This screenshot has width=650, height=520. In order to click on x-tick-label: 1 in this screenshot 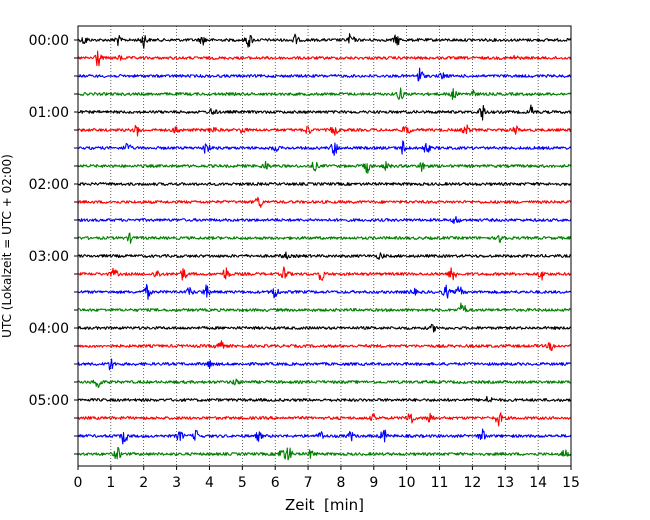, I will do `click(110, 483)`.